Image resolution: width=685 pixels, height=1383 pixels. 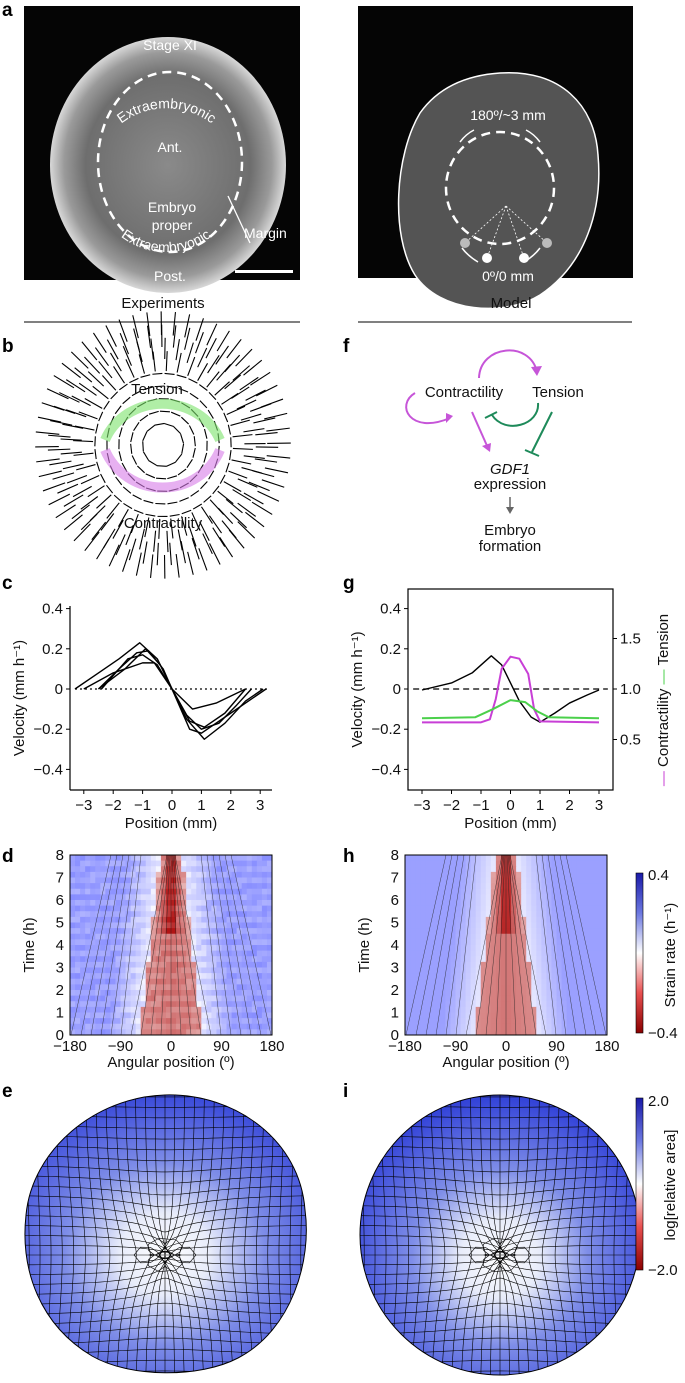 I want to click on y-tick-label: 8, so click(x=395, y=855).